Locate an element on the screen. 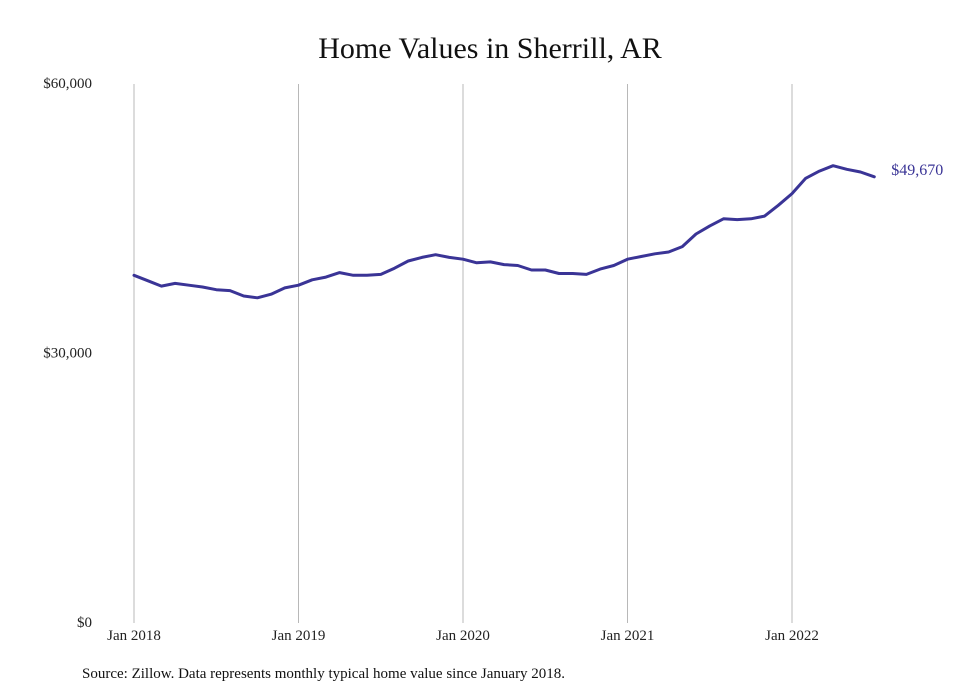  y-tick-label: $0 is located at coordinates (84, 623).